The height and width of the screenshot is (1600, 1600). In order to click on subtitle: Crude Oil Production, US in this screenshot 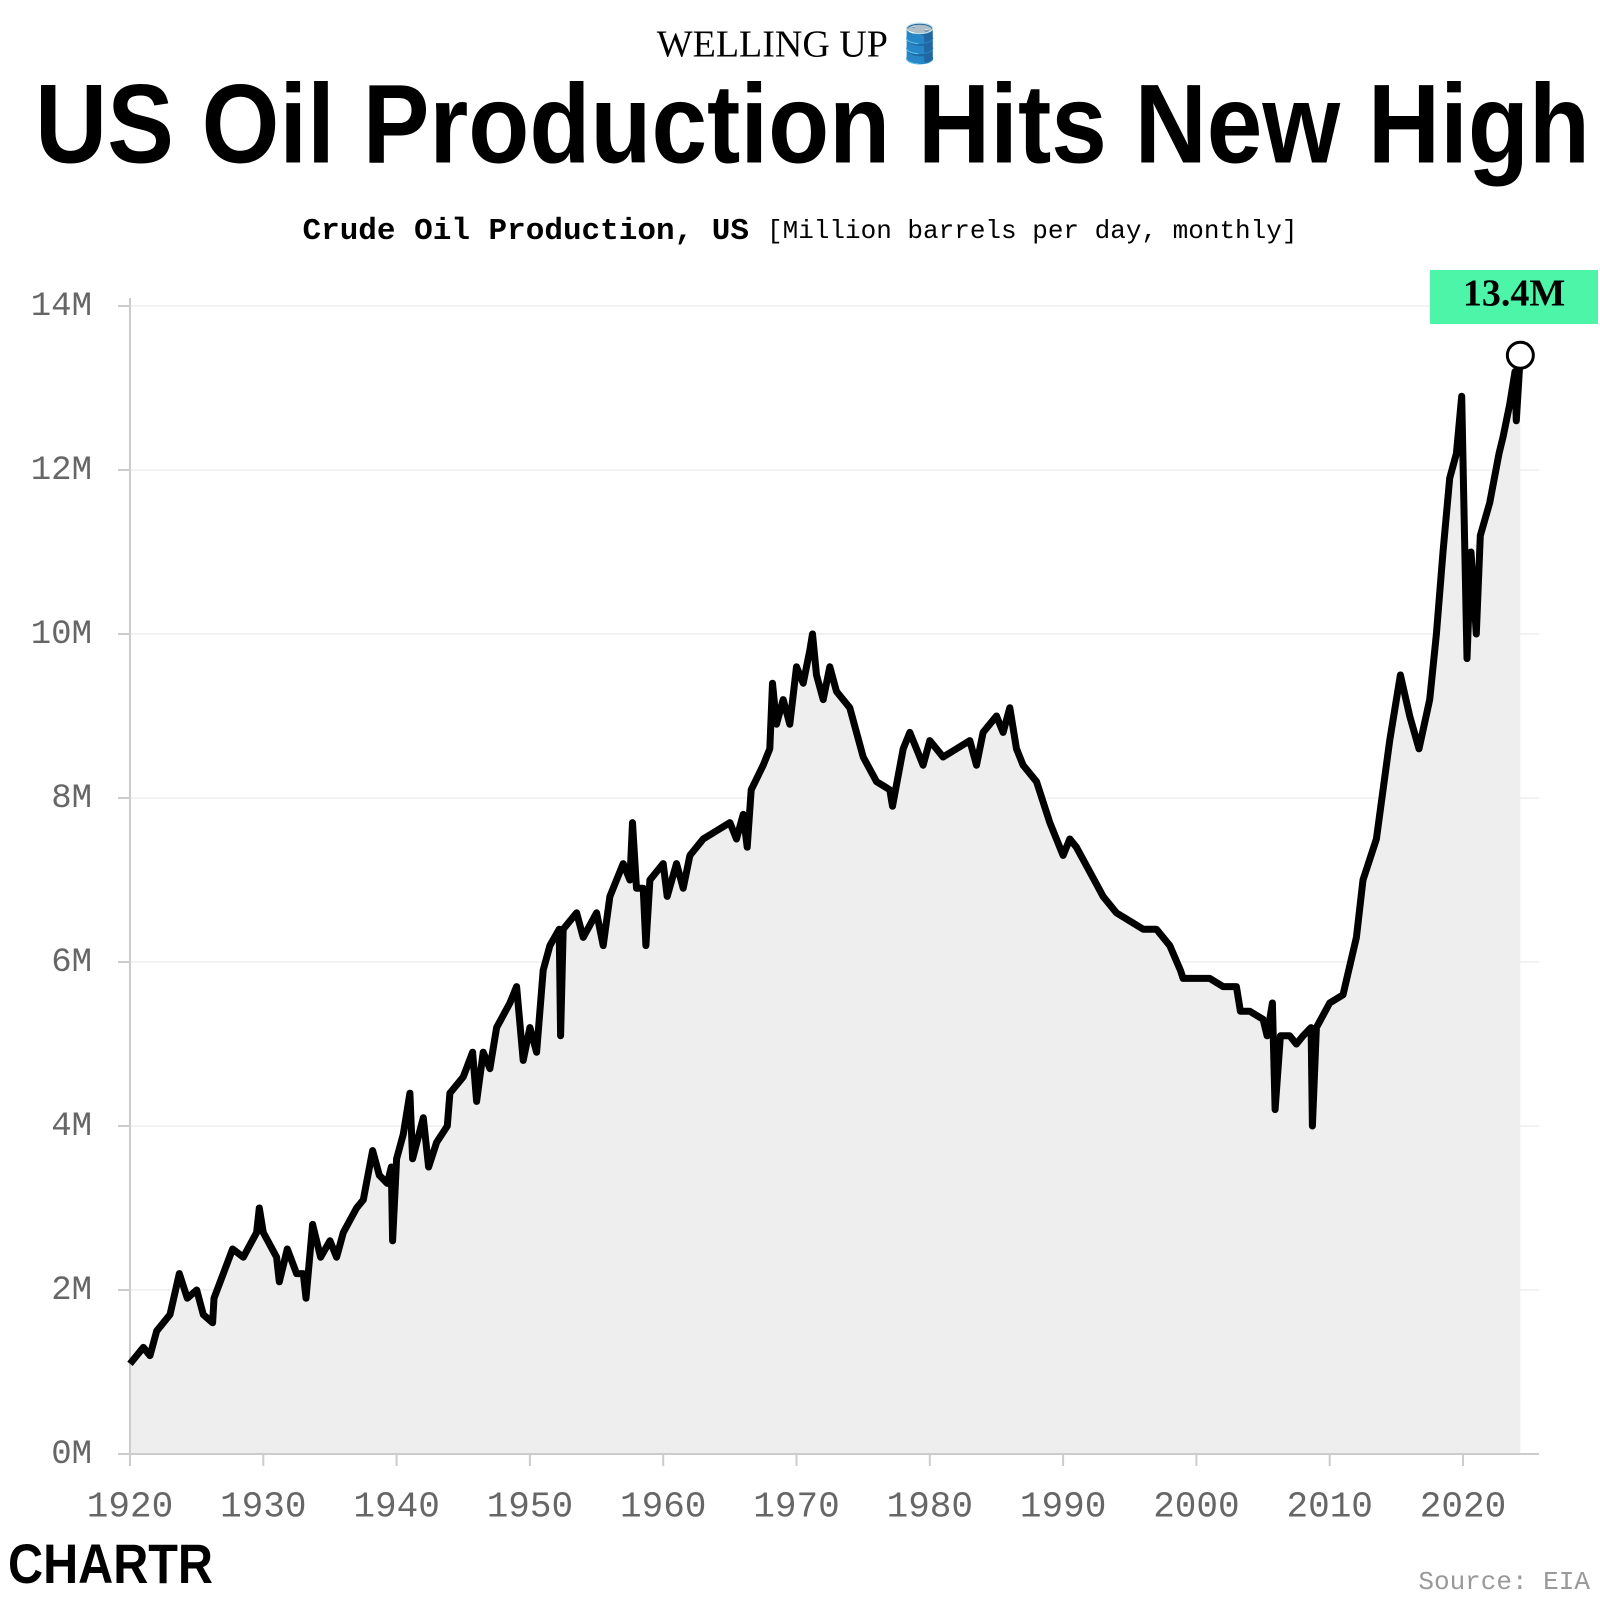, I will do `click(526, 231)`.